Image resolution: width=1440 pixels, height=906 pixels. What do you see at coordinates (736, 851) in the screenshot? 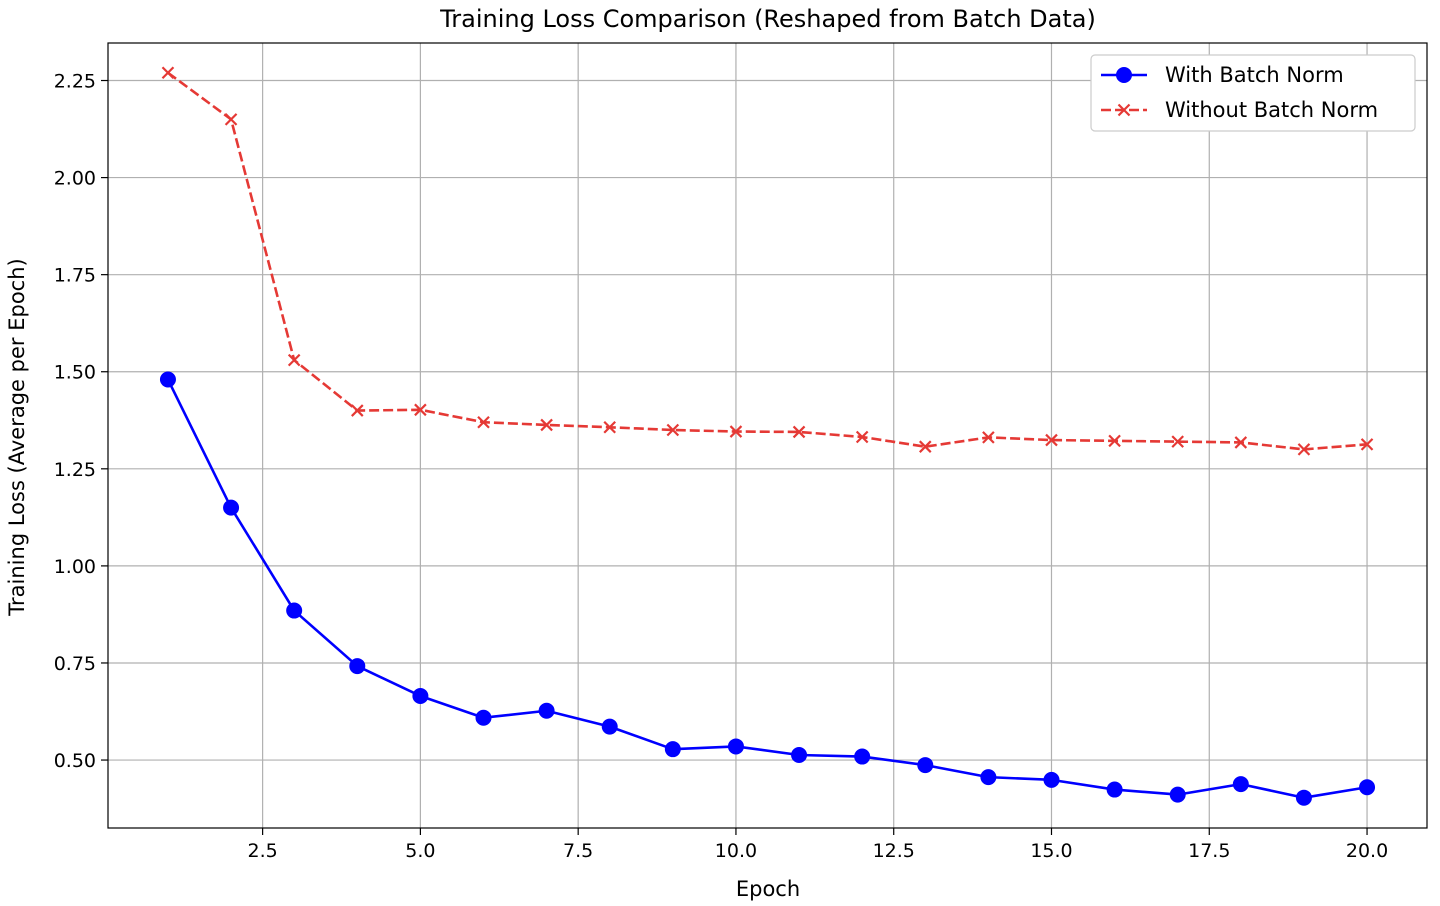
I see `x-tick-label: 10.0` at bounding box center [736, 851].